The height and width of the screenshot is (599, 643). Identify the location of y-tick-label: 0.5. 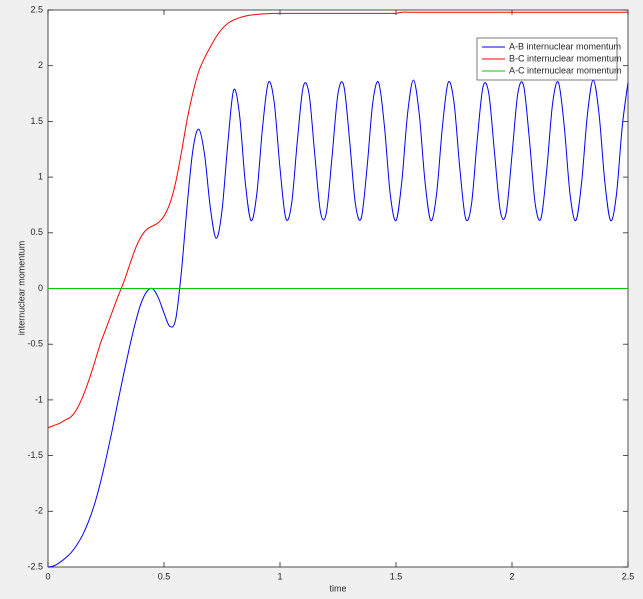
(36, 232).